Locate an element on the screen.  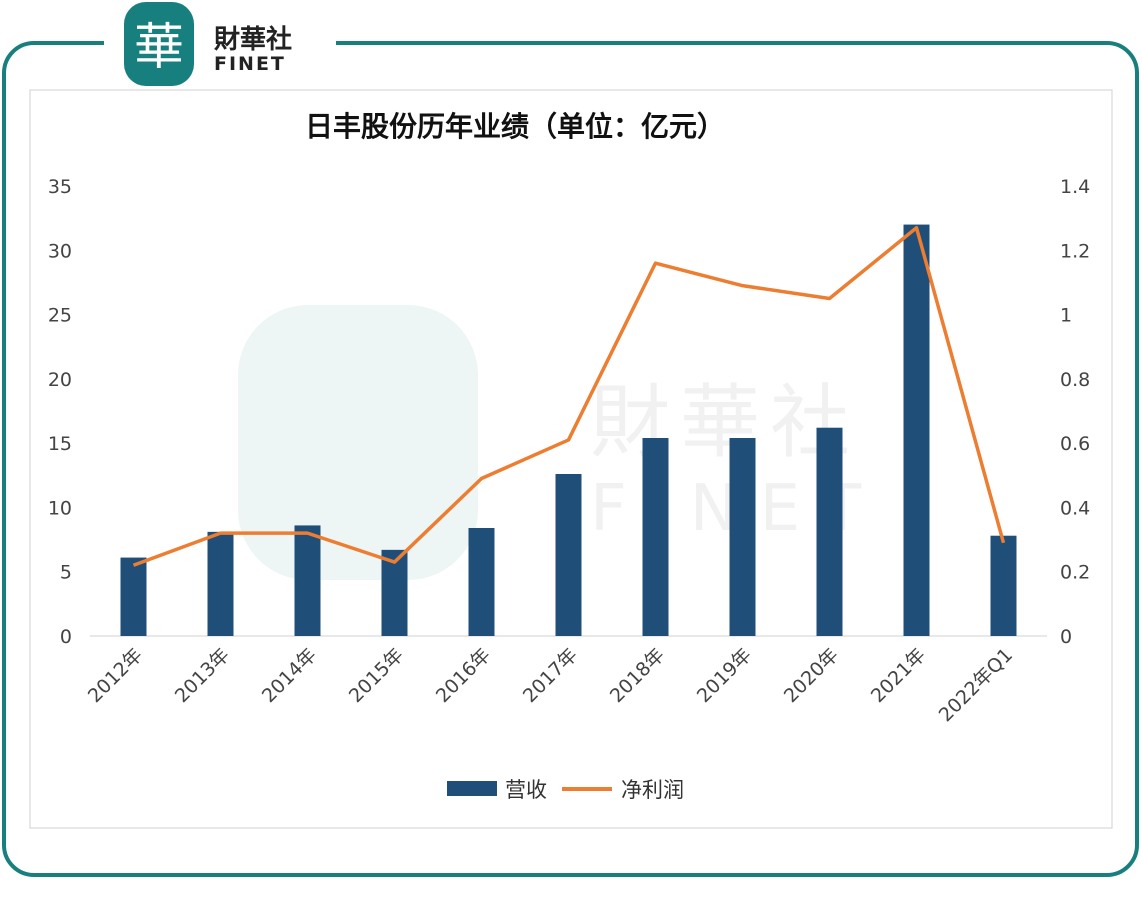
y-right-tick-label: 1.4 is located at coordinates (1075, 187).